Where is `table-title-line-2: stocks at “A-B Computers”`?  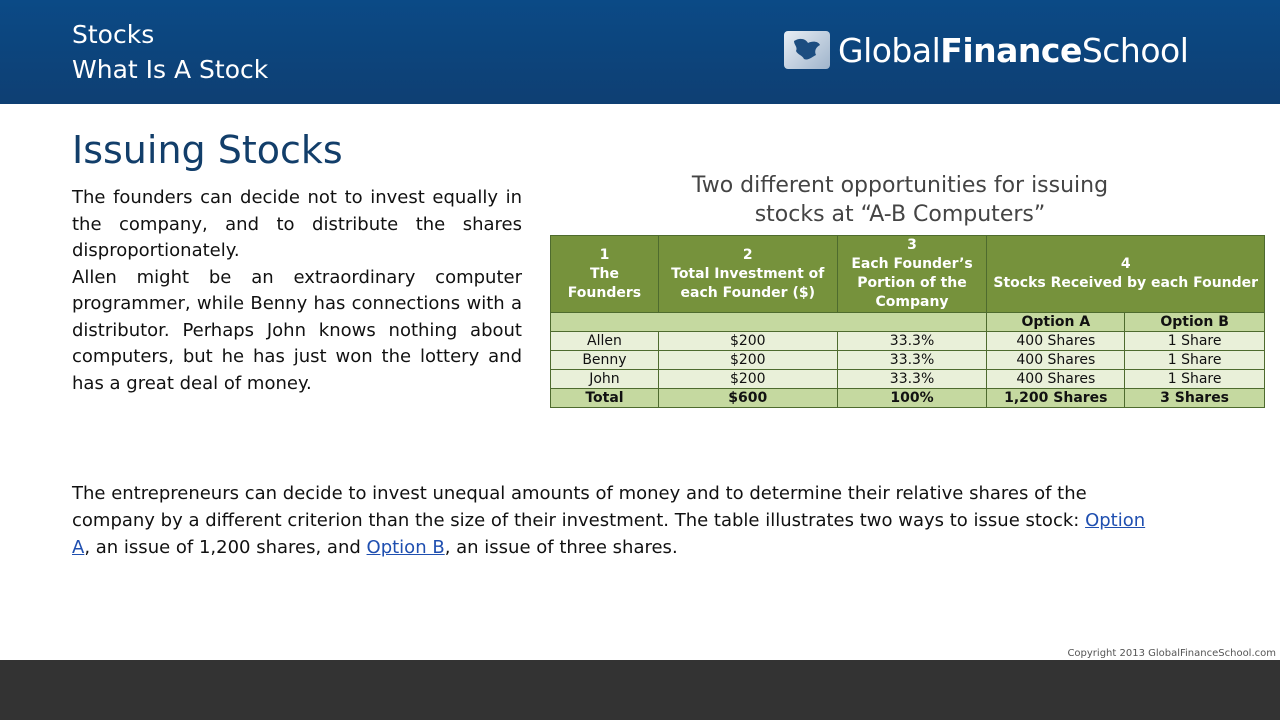
table-title-line-2: stocks at “A-B Computers” is located at coordinates (900, 214).